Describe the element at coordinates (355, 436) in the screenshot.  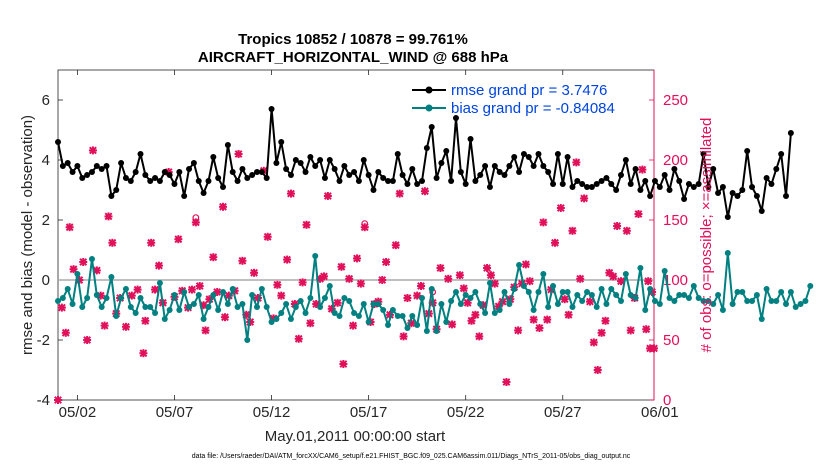
I see `x-axis-label: May.01,2011 00:00:00 start` at that location.